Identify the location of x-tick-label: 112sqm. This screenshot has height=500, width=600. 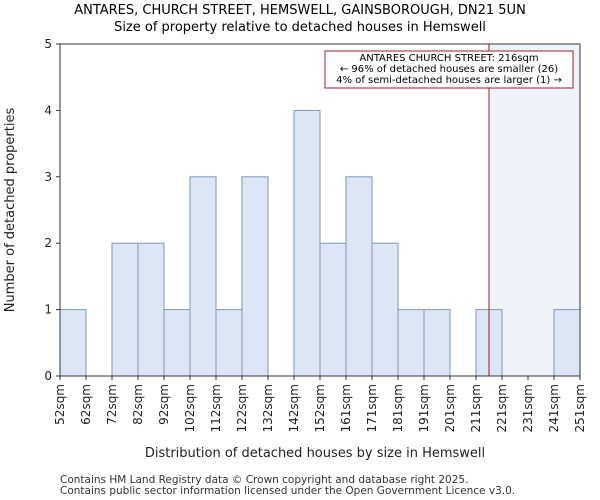
(216, 408).